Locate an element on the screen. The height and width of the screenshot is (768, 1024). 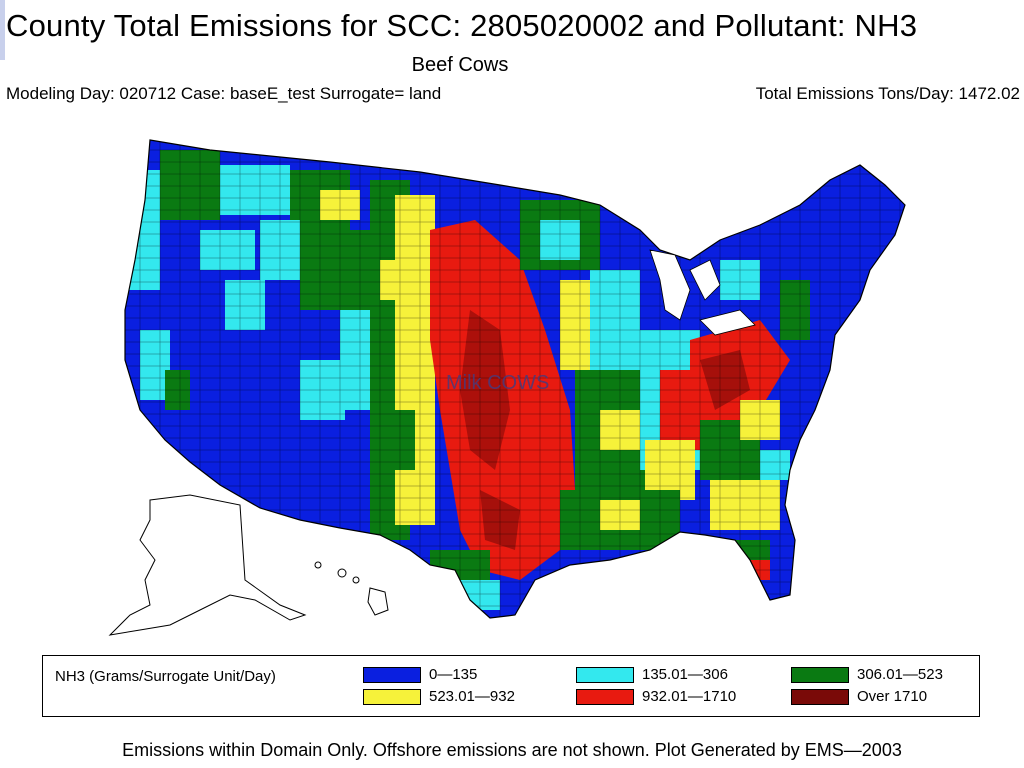
legend-label: 135.01—306 is located at coordinates (685, 674).